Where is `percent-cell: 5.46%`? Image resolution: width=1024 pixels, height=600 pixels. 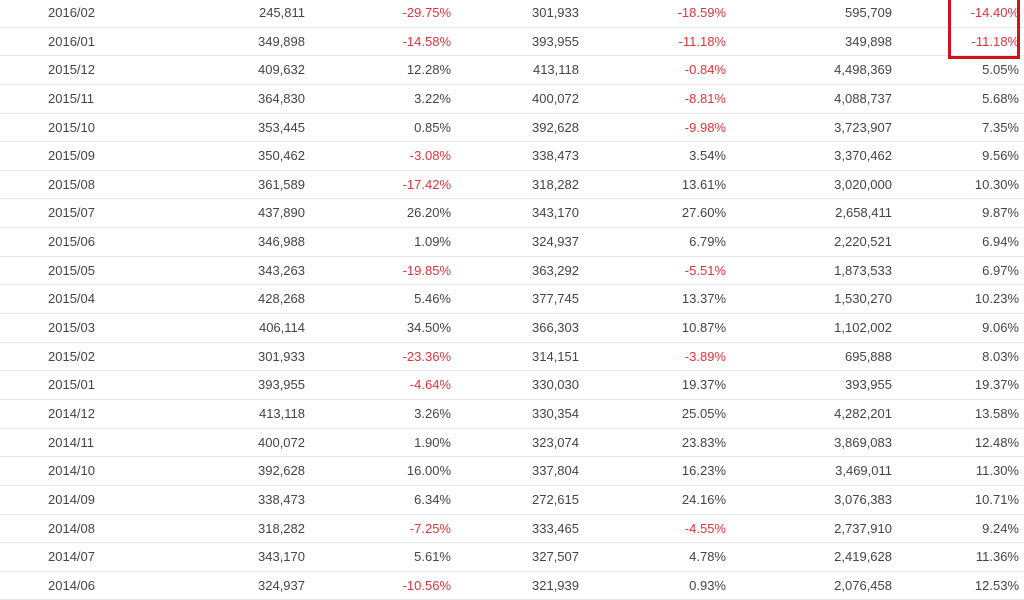 percent-cell: 5.46% is located at coordinates (432, 299).